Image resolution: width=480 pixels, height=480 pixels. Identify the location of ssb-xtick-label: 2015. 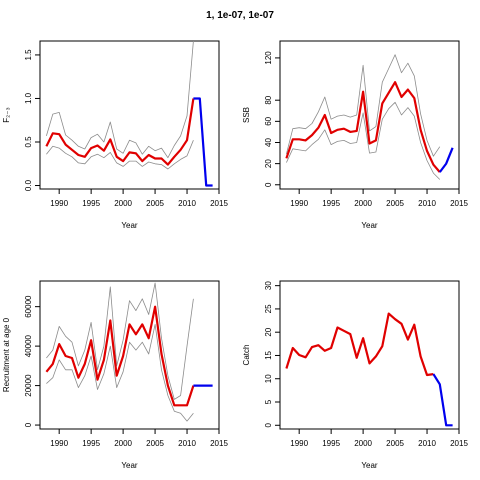
(459, 203).